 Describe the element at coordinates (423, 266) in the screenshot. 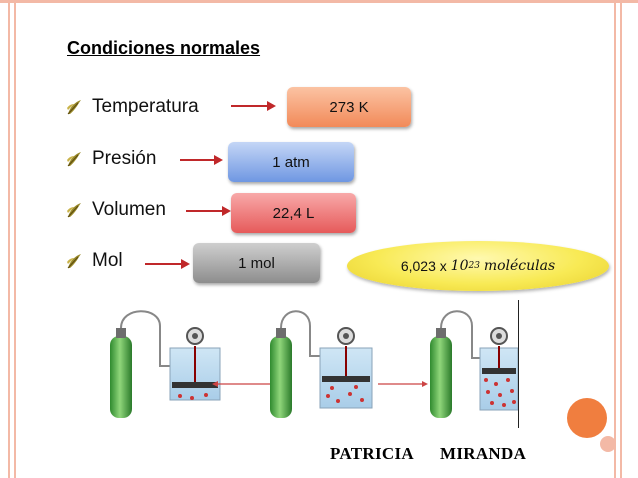

I see `molecules-base: 6,023 x` at that location.